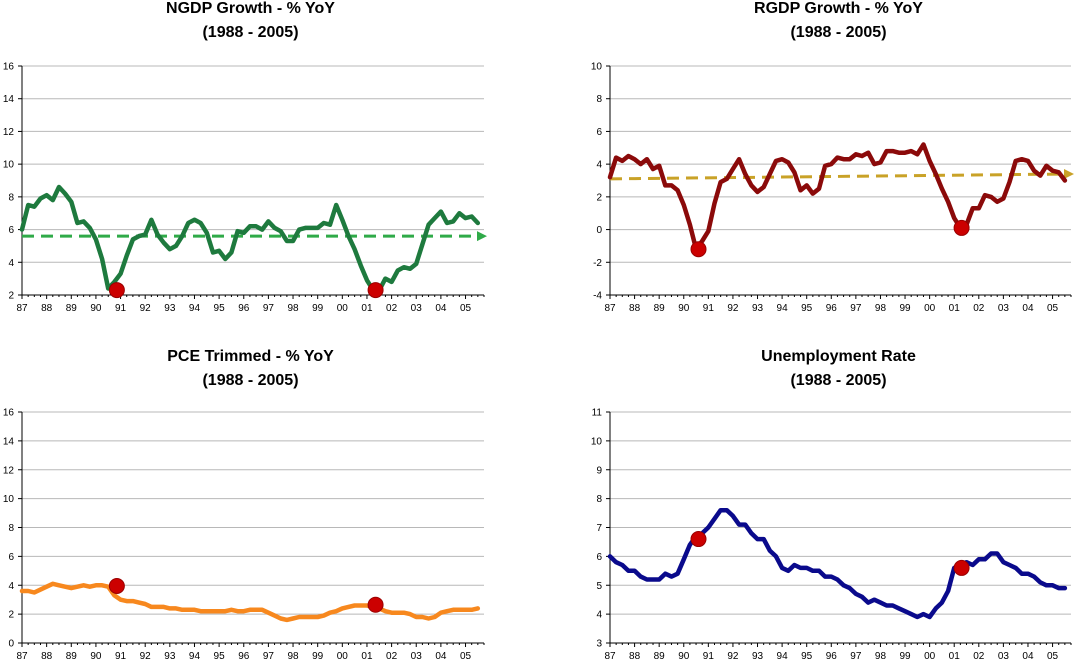  What do you see at coordinates (9, 67) in the screenshot?
I see `y-tick-label: 16` at bounding box center [9, 67].